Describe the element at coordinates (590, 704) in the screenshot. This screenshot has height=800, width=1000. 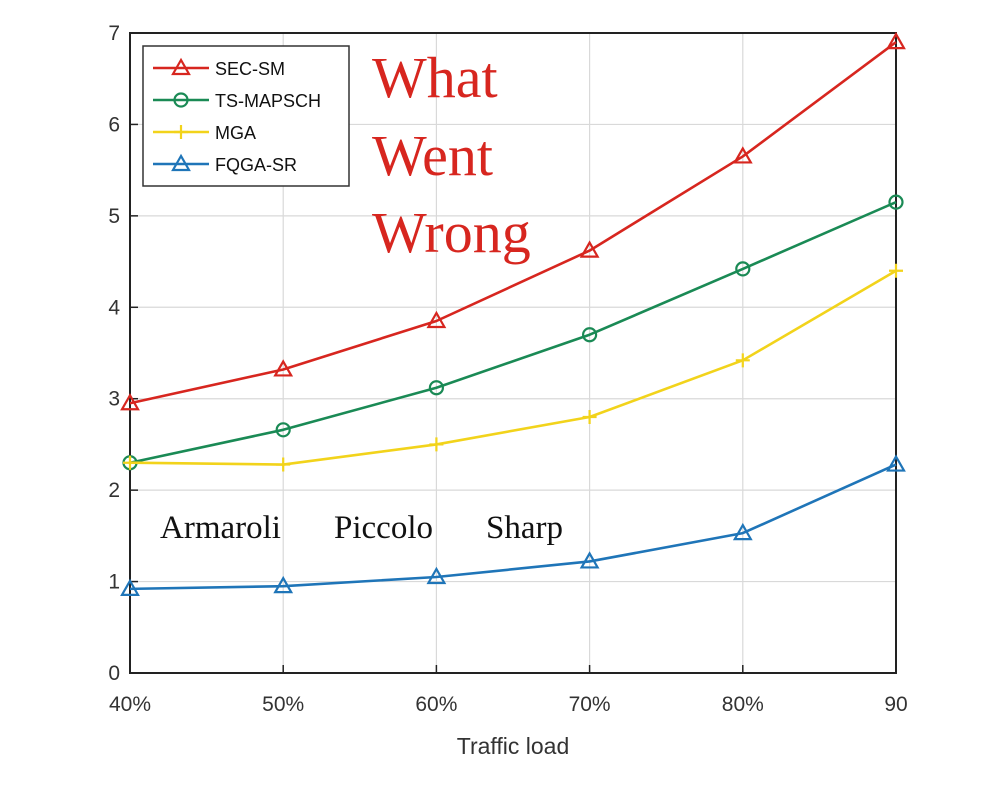
I see `x-tick-label: 70%` at that location.